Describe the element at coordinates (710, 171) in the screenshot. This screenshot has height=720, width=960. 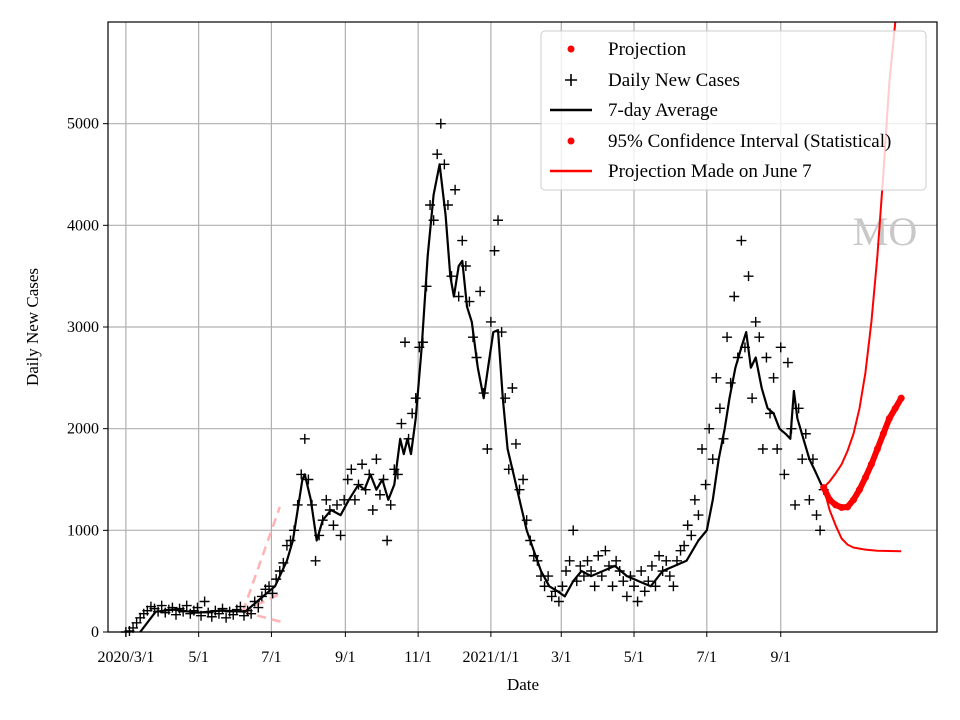
I see `legend-june7-label: Projection Made on June 7` at that location.